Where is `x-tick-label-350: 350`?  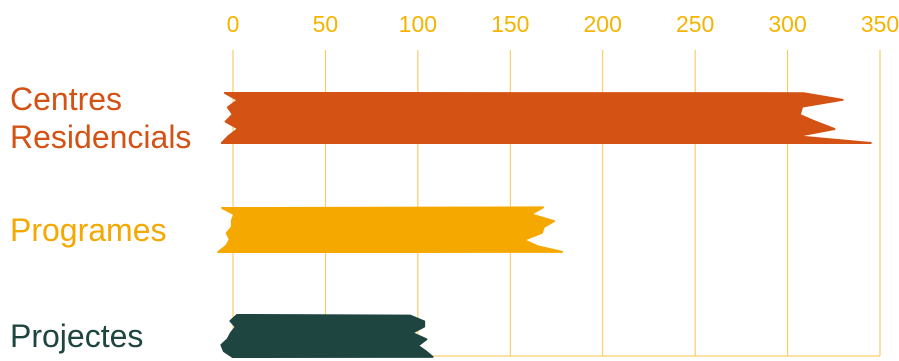
x-tick-label-350: 350 is located at coordinates (880, 24).